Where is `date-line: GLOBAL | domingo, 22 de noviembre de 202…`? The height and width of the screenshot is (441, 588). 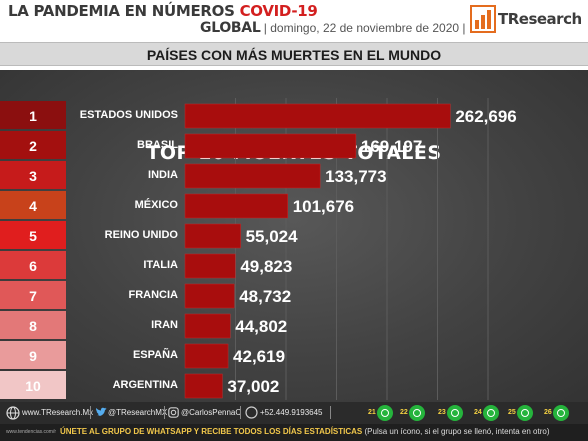
date-line: GLOBAL | domingo, 22 de noviembre de 202… is located at coordinates (333, 28).